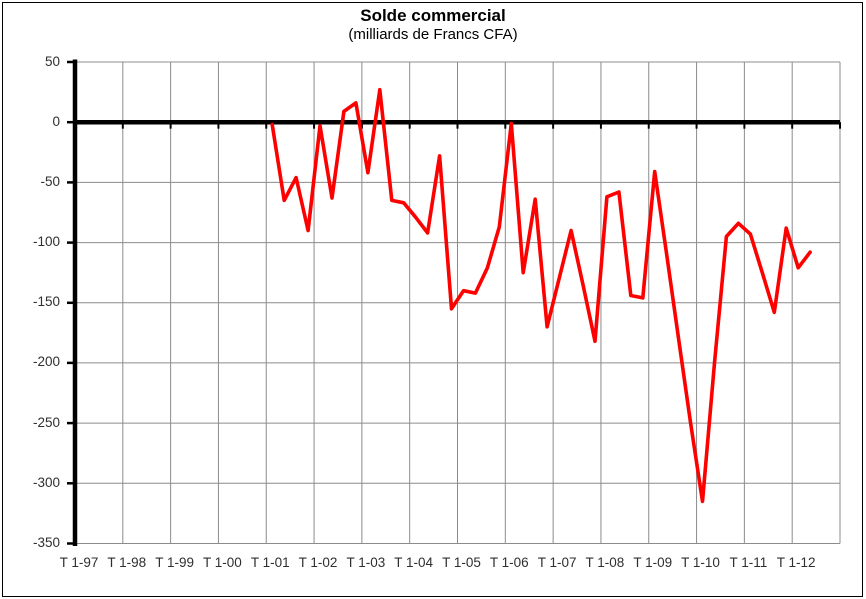 This screenshot has width=866, height=599. Describe the element at coordinates (461, 562) in the screenshot. I see `x-axis-label: T 1-05` at that location.